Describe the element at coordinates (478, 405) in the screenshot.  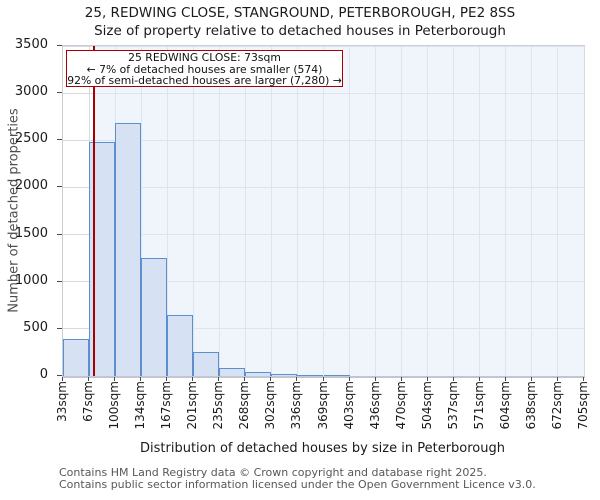
I see `x-tick-label: 571sqm` at that location.